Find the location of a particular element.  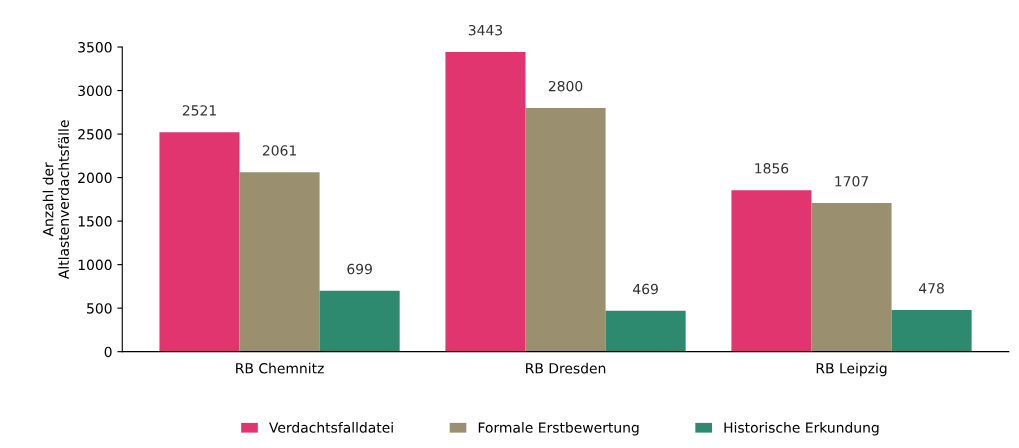

data-label: 1856 is located at coordinates (772, 168).